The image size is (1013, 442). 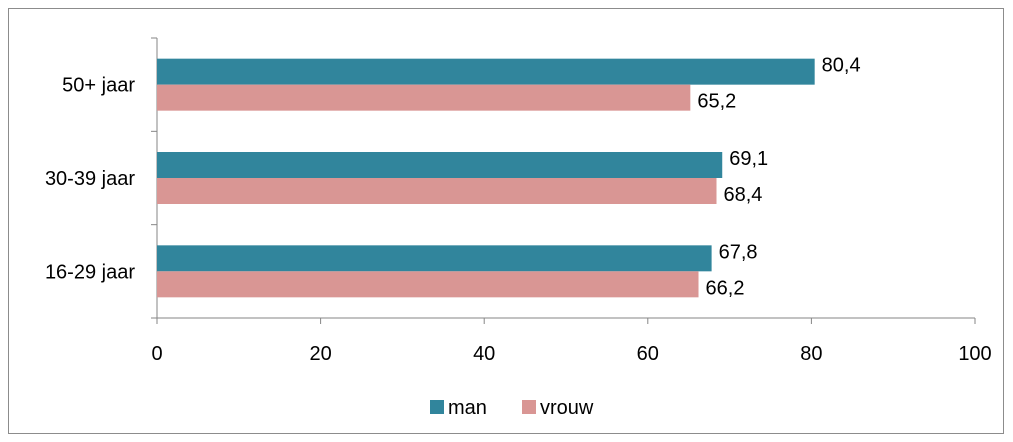 I want to click on legend-swatch-man, so click(x=437, y=407).